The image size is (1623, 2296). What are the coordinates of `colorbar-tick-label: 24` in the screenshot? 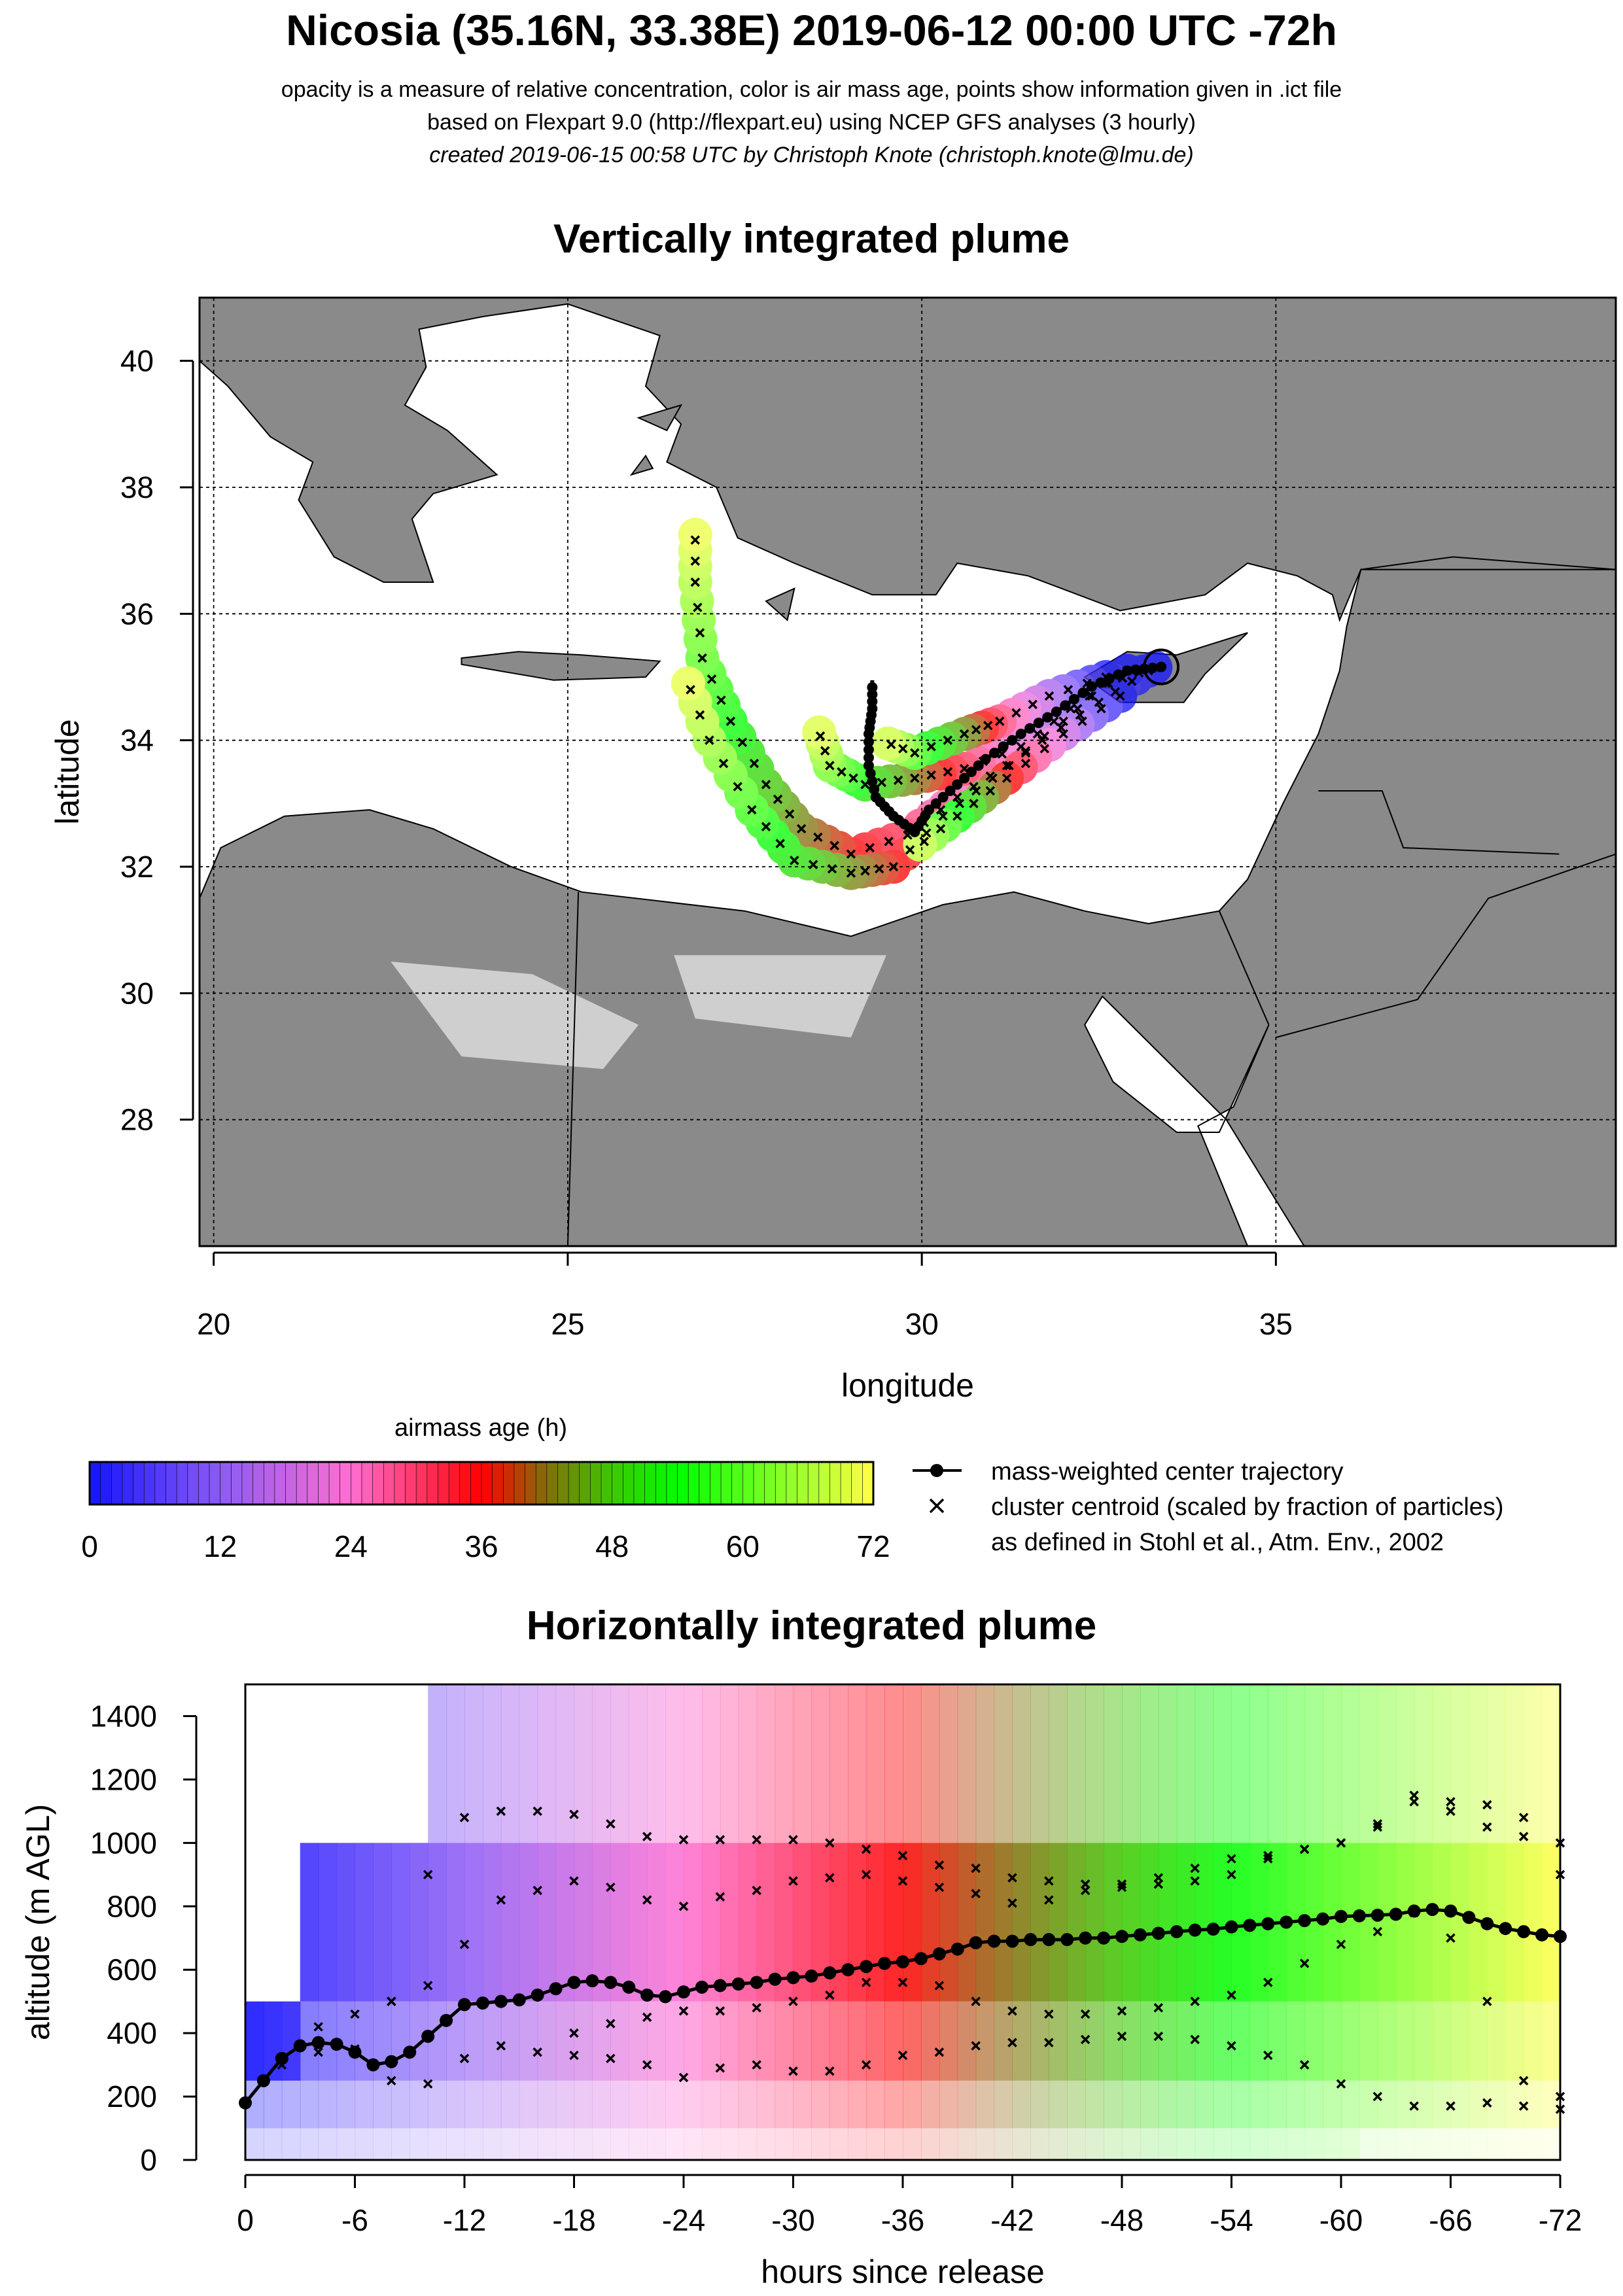 It's located at (351, 1546).